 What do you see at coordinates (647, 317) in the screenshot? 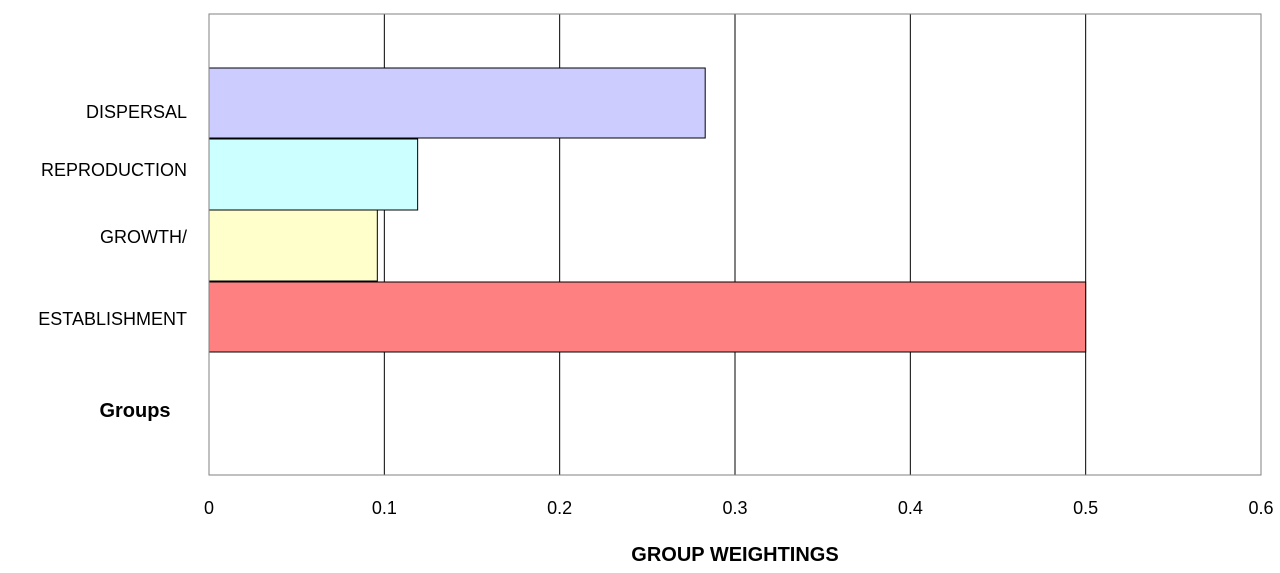
I see `bar-establishment` at bounding box center [647, 317].